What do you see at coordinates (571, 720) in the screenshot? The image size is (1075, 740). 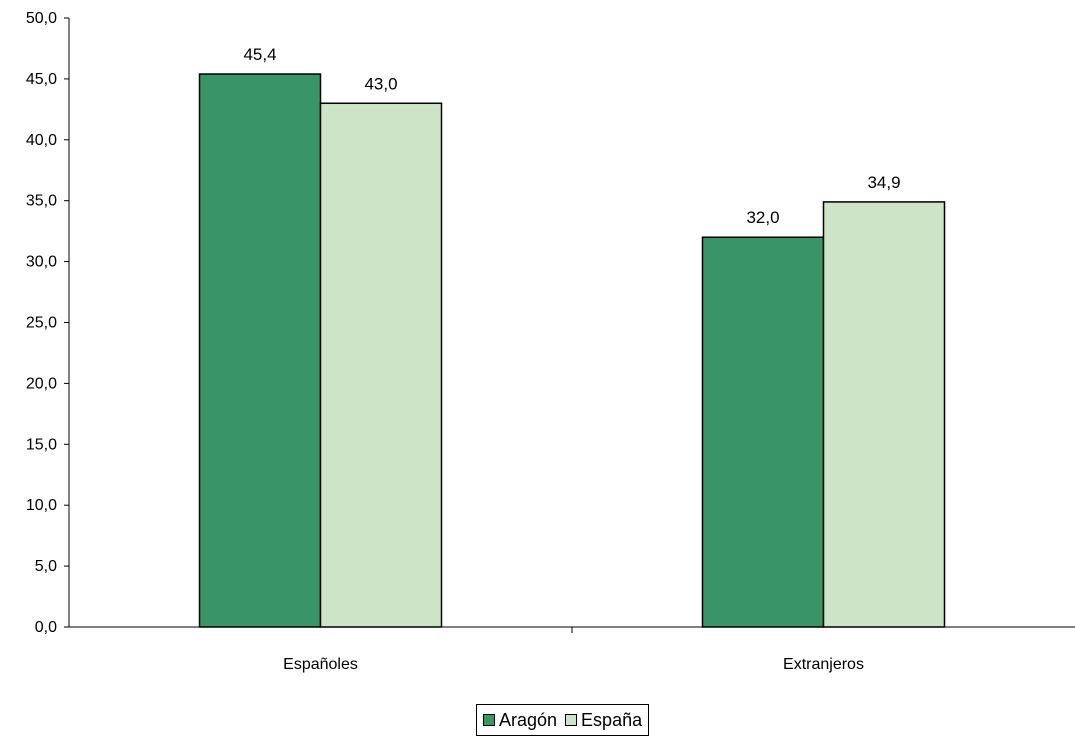 I see `legend-swatch-espana` at bounding box center [571, 720].